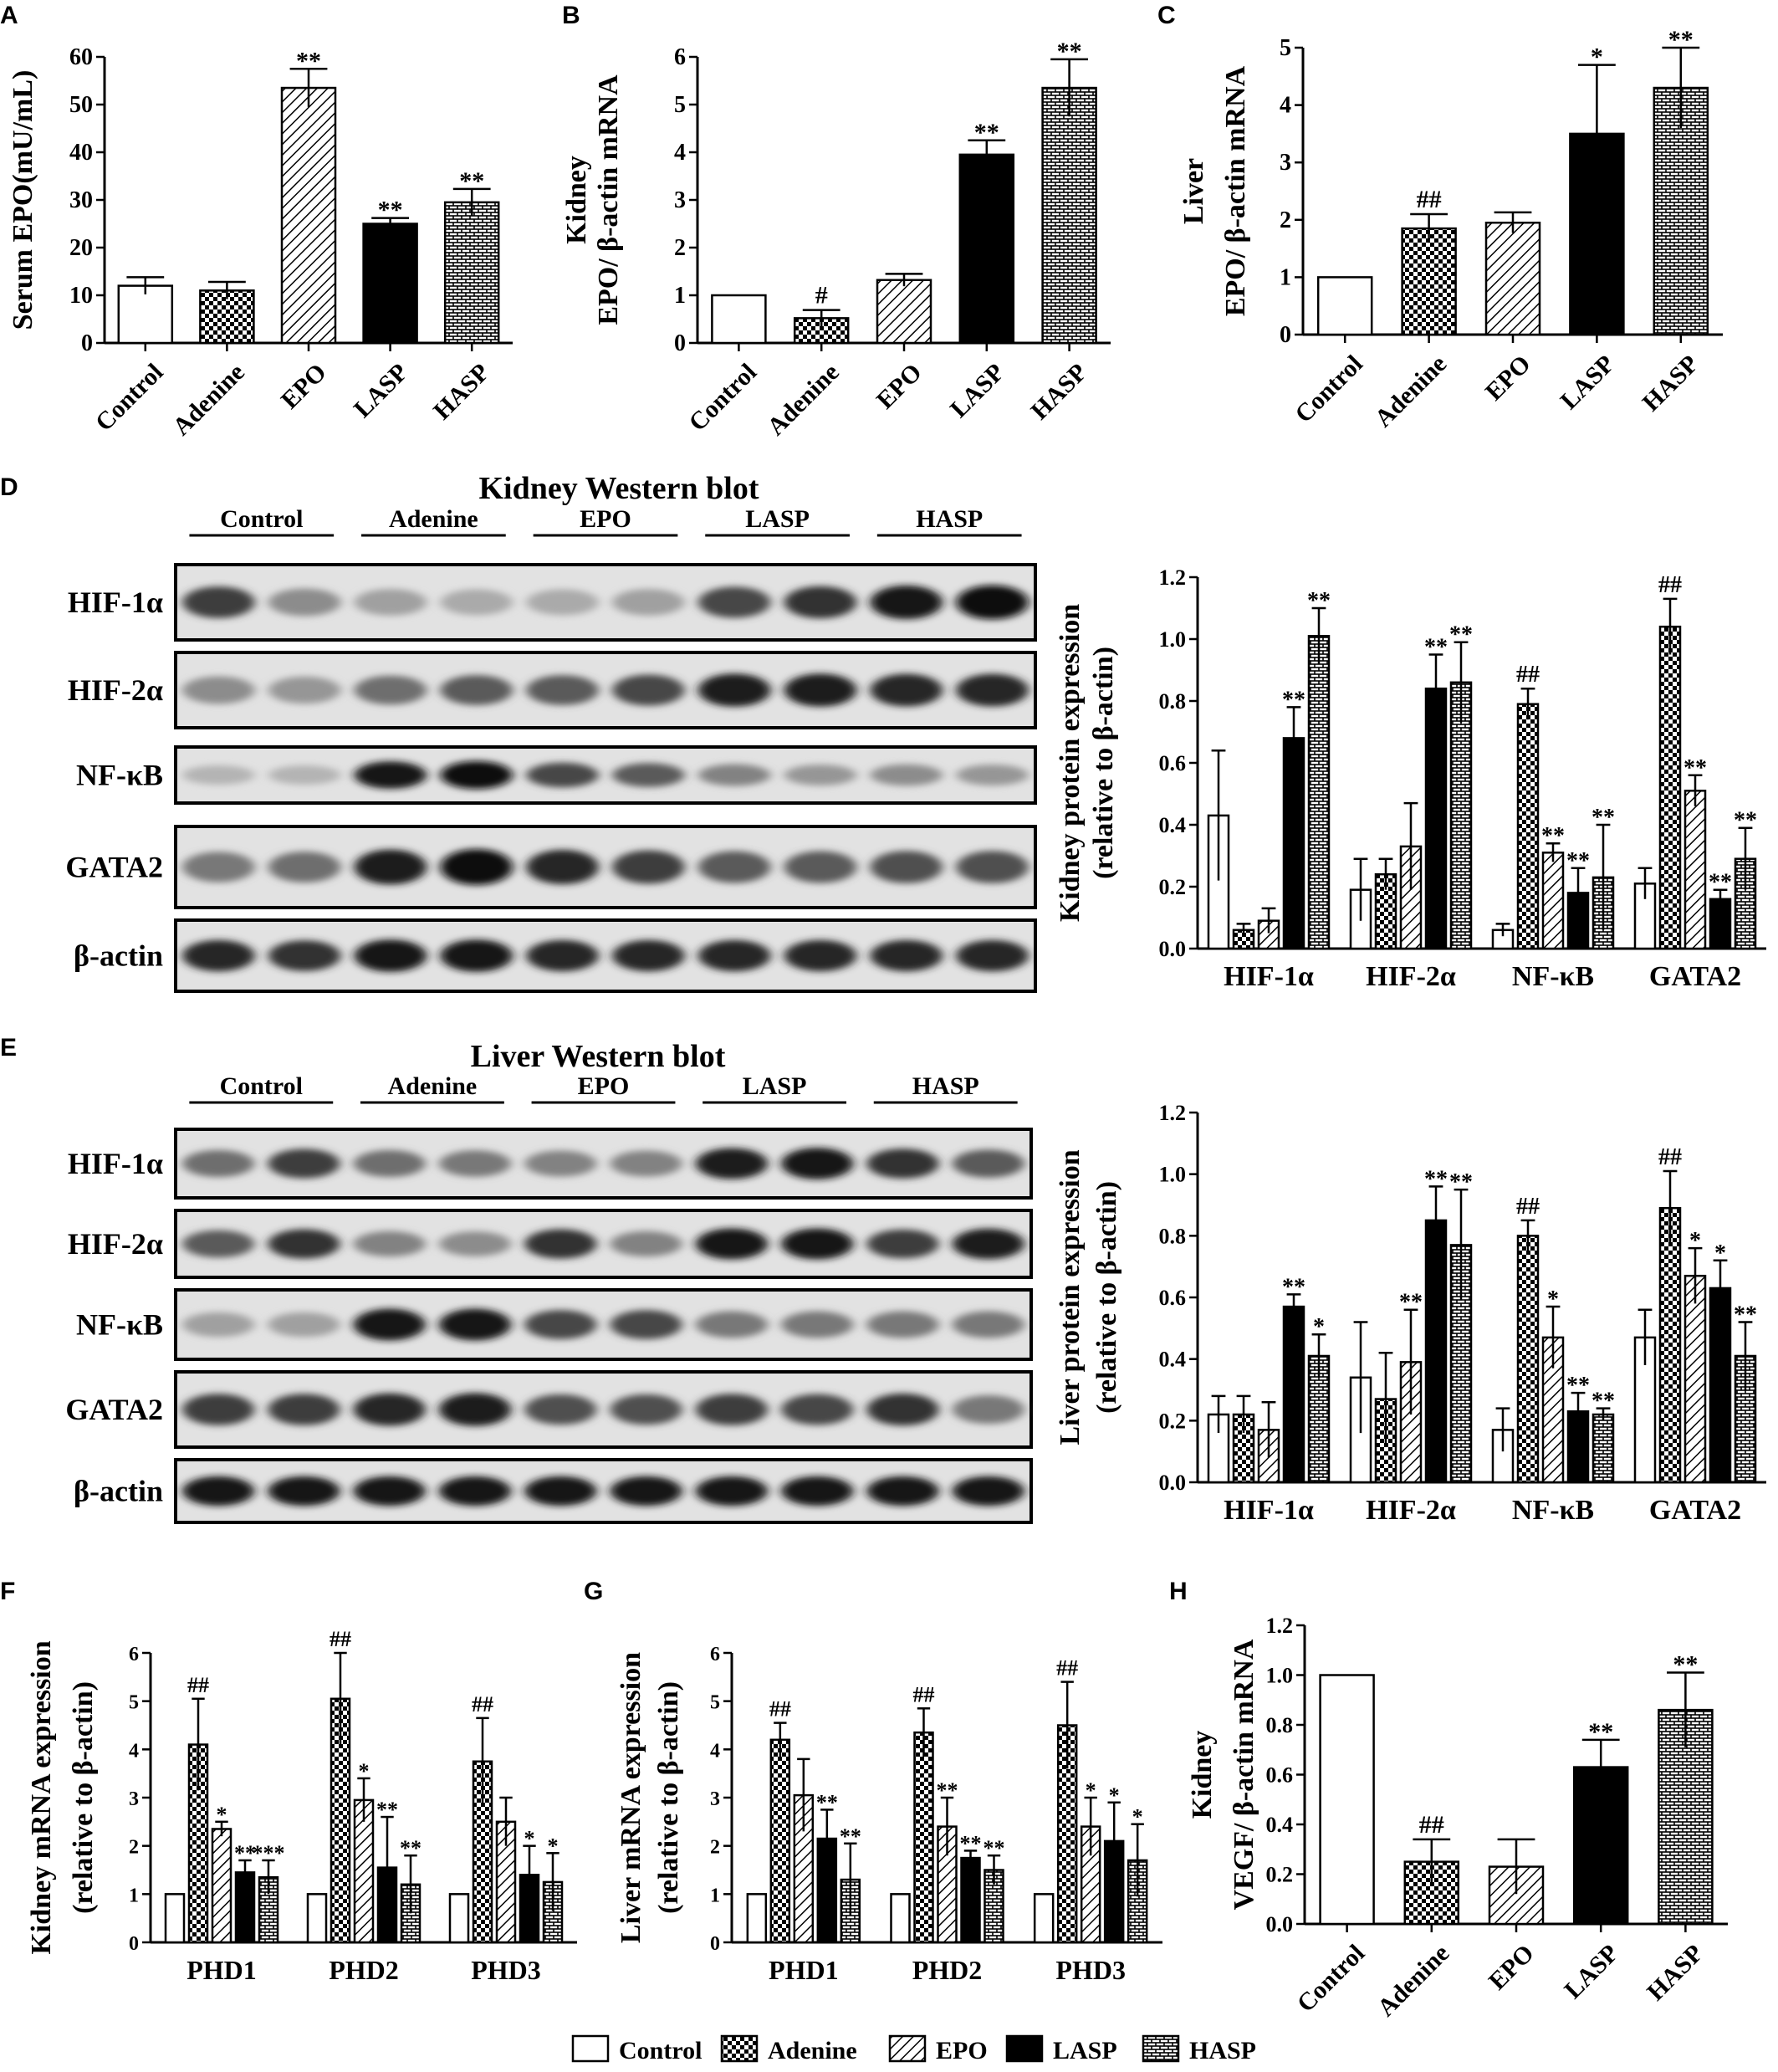  I want to click on y-tick-label: 1.2, so click(1173, 577).